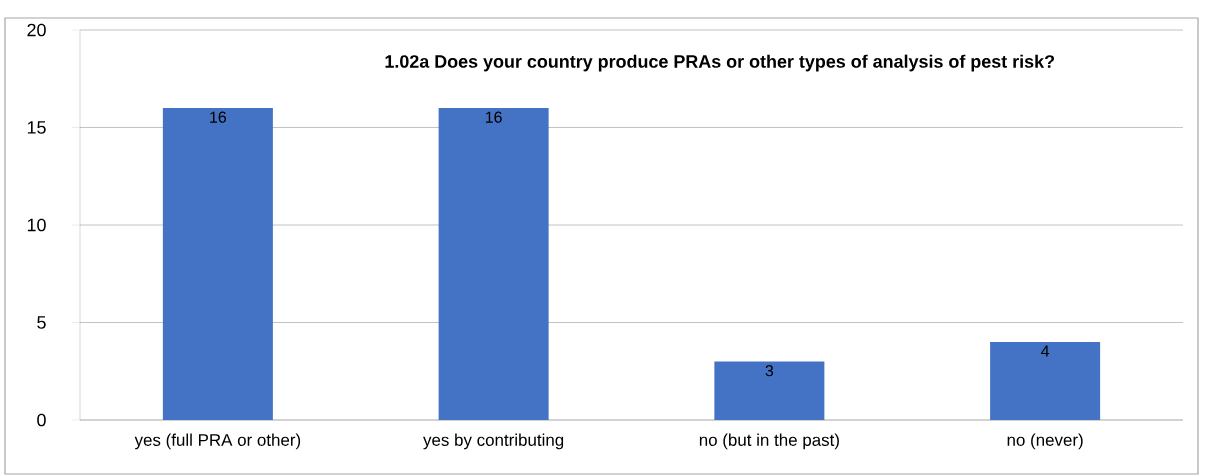 The image size is (1208, 475). What do you see at coordinates (769, 441) in the screenshot?
I see `x-tick-label: no (but in the past)` at bounding box center [769, 441].